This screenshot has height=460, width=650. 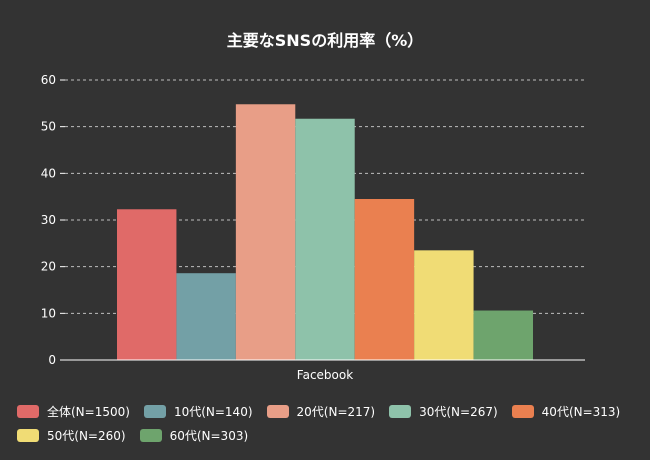 What do you see at coordinates (52, 360) in the screenshot?
I see `y-tick-label: 0` at bounding box center [52, 360].